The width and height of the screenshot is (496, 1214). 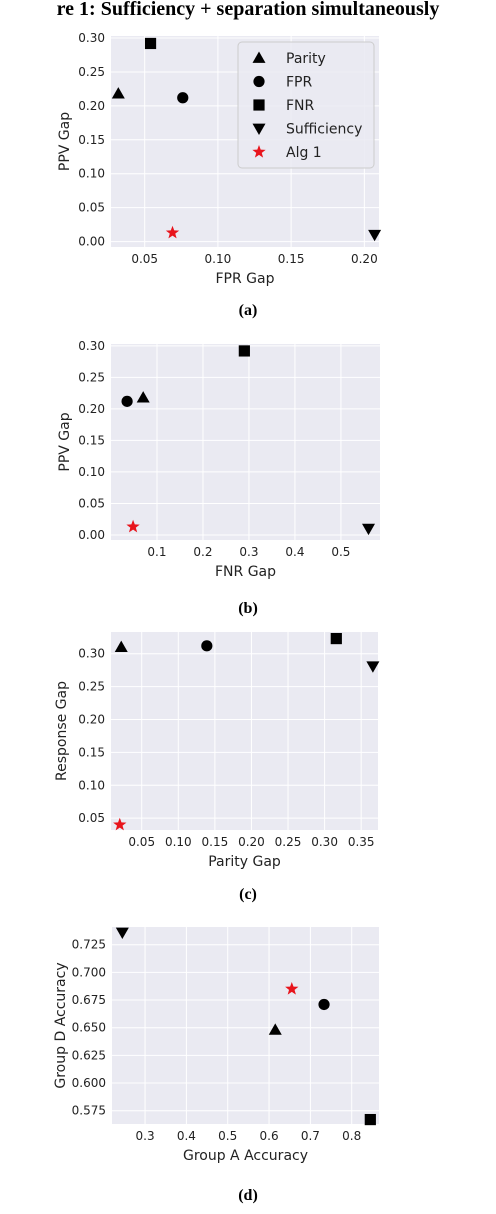 I want to click on y-axis-label: Response Gap, so click(x=62, y=731).